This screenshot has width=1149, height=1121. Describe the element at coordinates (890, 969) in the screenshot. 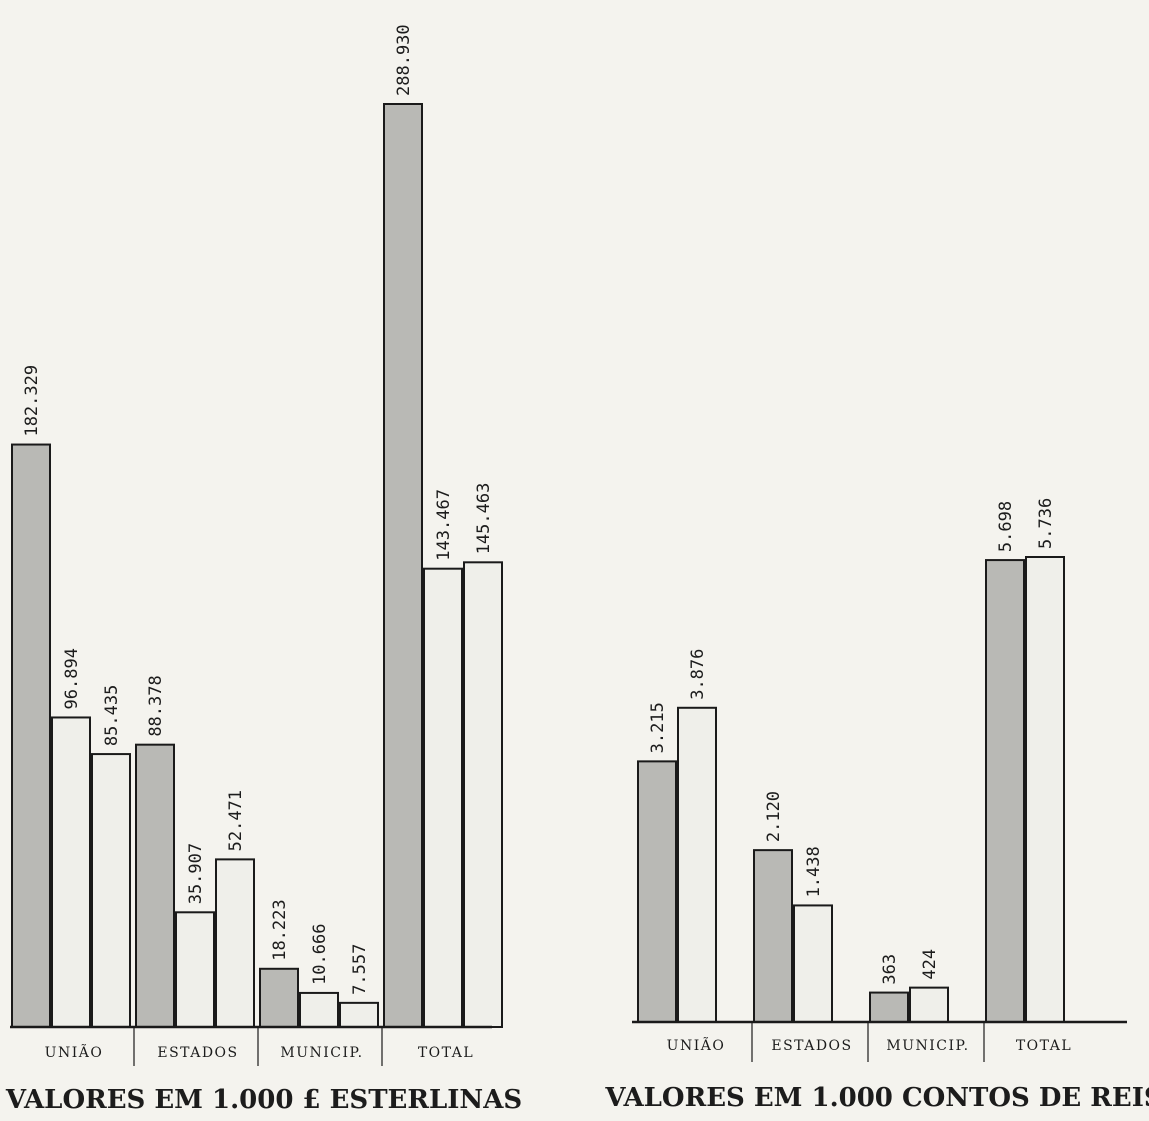

I see `data-label-municip-1: 363` at that location.